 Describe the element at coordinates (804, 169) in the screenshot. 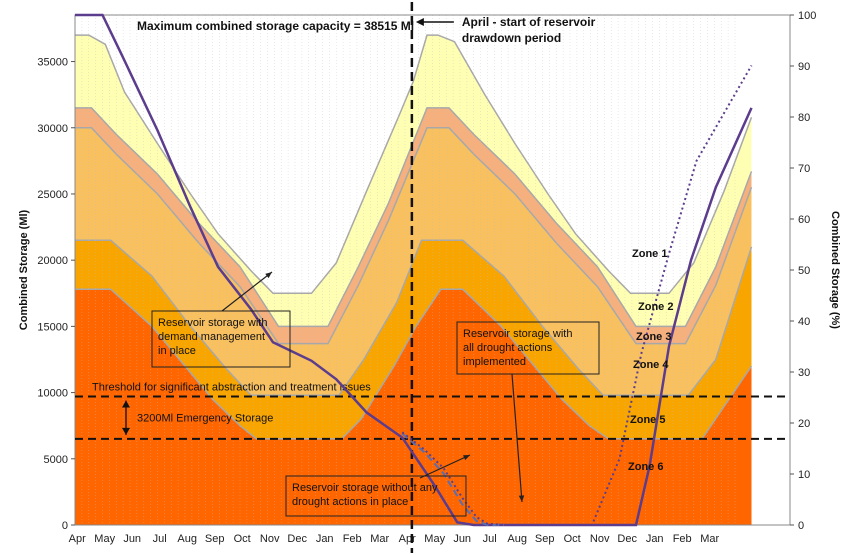

I see `y2-tick-label: 70` at that location.